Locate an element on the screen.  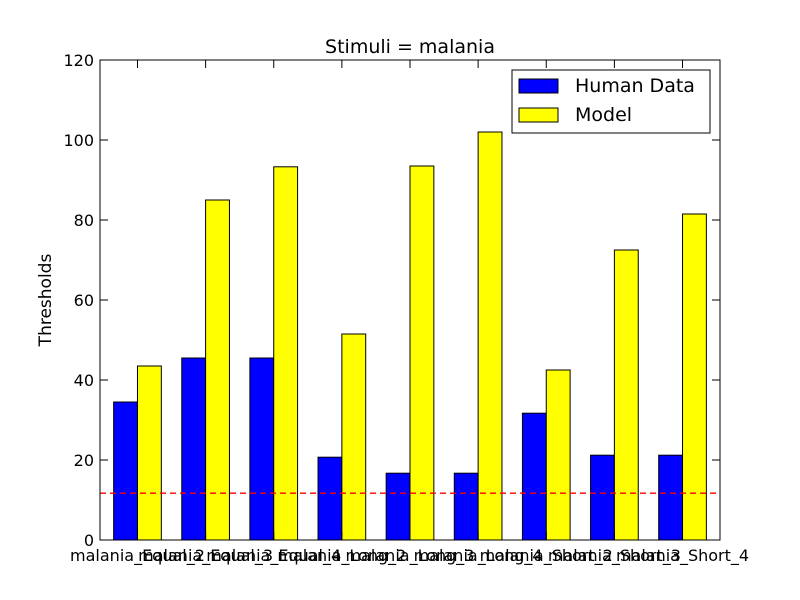
x-tick-label: malania_Short_3 is located at coordinates (614, 556).